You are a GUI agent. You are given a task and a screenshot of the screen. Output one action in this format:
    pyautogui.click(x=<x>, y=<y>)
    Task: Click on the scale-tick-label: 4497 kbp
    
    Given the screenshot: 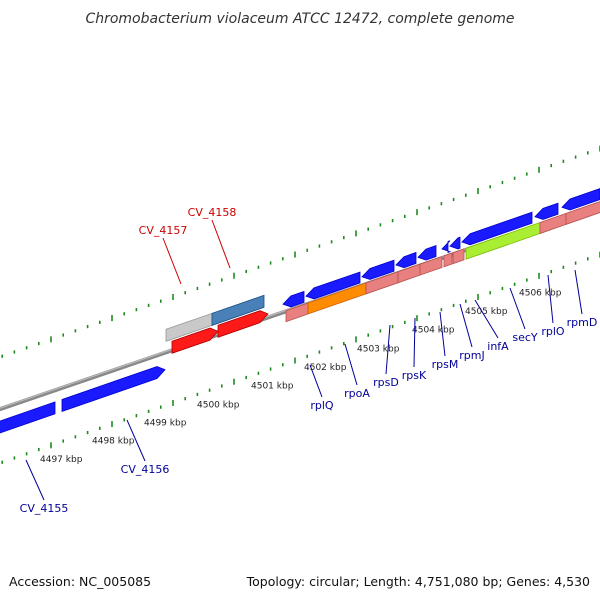 What is the action you would take?
    pyautogui.click(x=61, y=460)
    